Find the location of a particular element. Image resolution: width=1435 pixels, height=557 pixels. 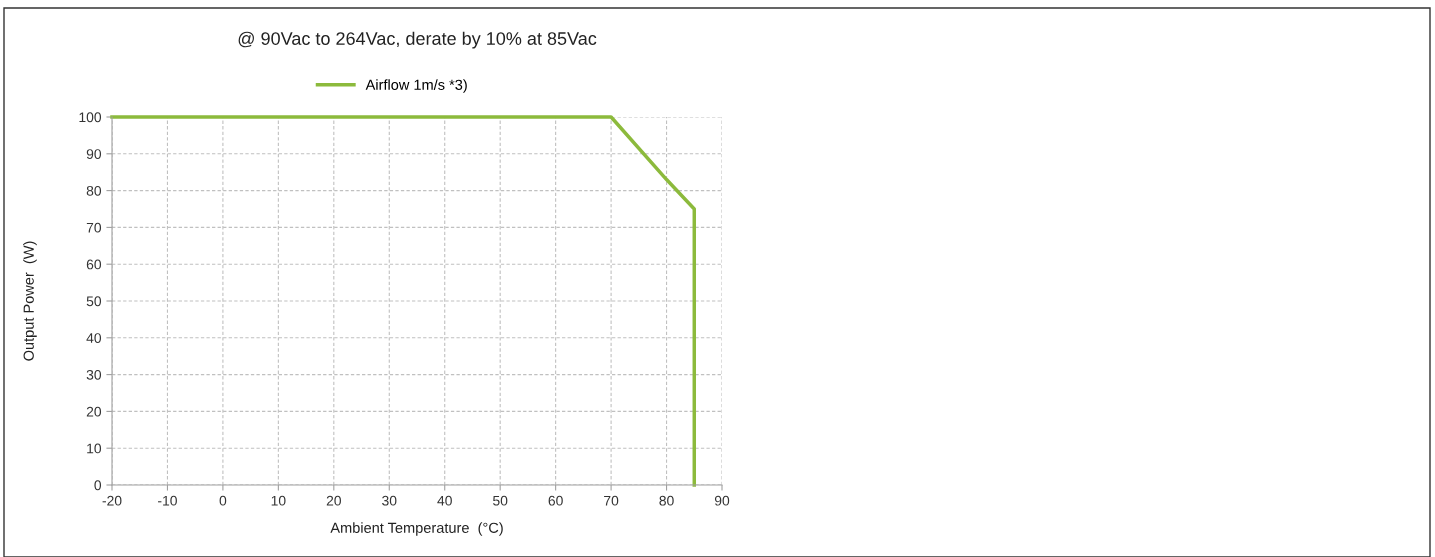

x-tick-label: -20 is located at coordinates (112, 500).